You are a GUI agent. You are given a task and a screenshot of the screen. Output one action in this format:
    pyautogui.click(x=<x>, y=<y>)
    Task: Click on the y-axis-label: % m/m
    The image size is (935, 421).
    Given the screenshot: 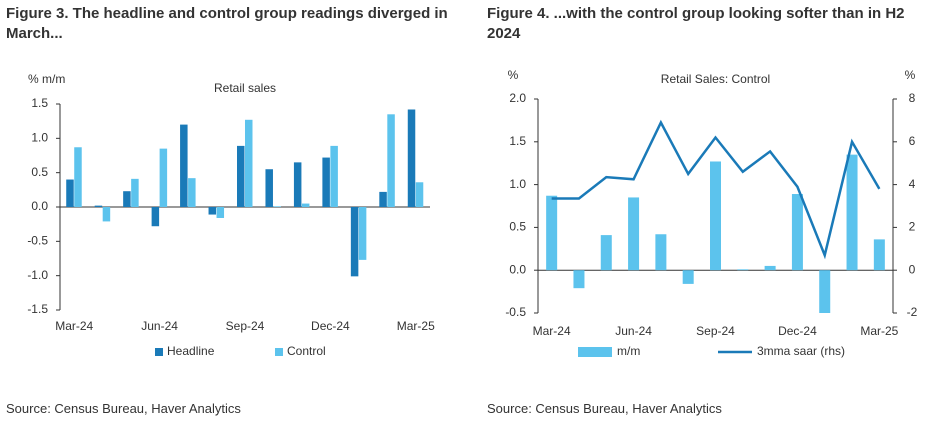 What is the action you would take?
    pyautogui.click(x=46, y=79)
    